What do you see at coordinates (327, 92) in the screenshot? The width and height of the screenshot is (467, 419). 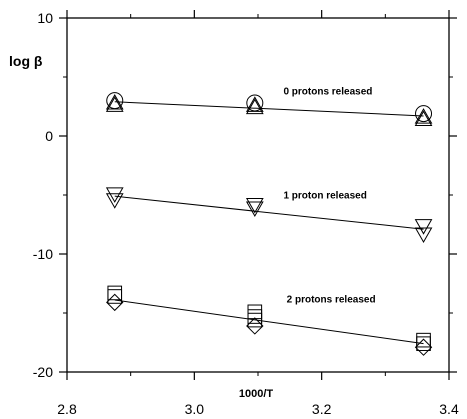 I see `series-annotation: 0 protons released` at bounding box center [327, 92].